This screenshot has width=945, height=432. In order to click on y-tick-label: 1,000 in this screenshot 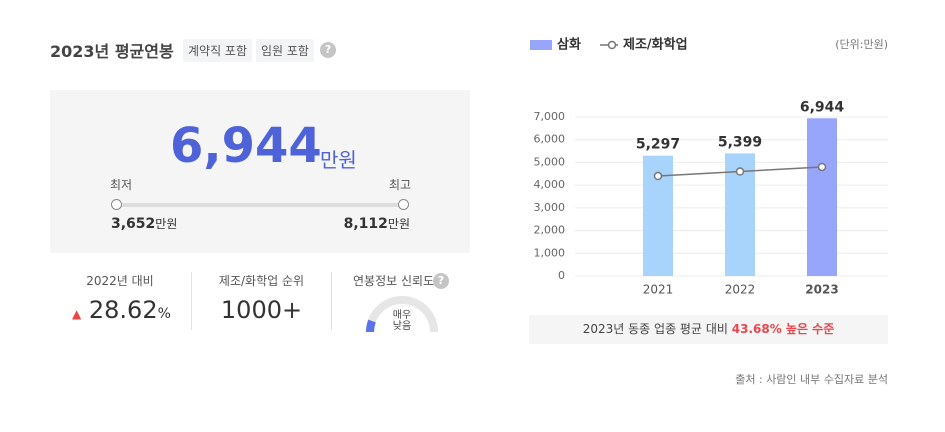, I will do `click(550, 252)`.